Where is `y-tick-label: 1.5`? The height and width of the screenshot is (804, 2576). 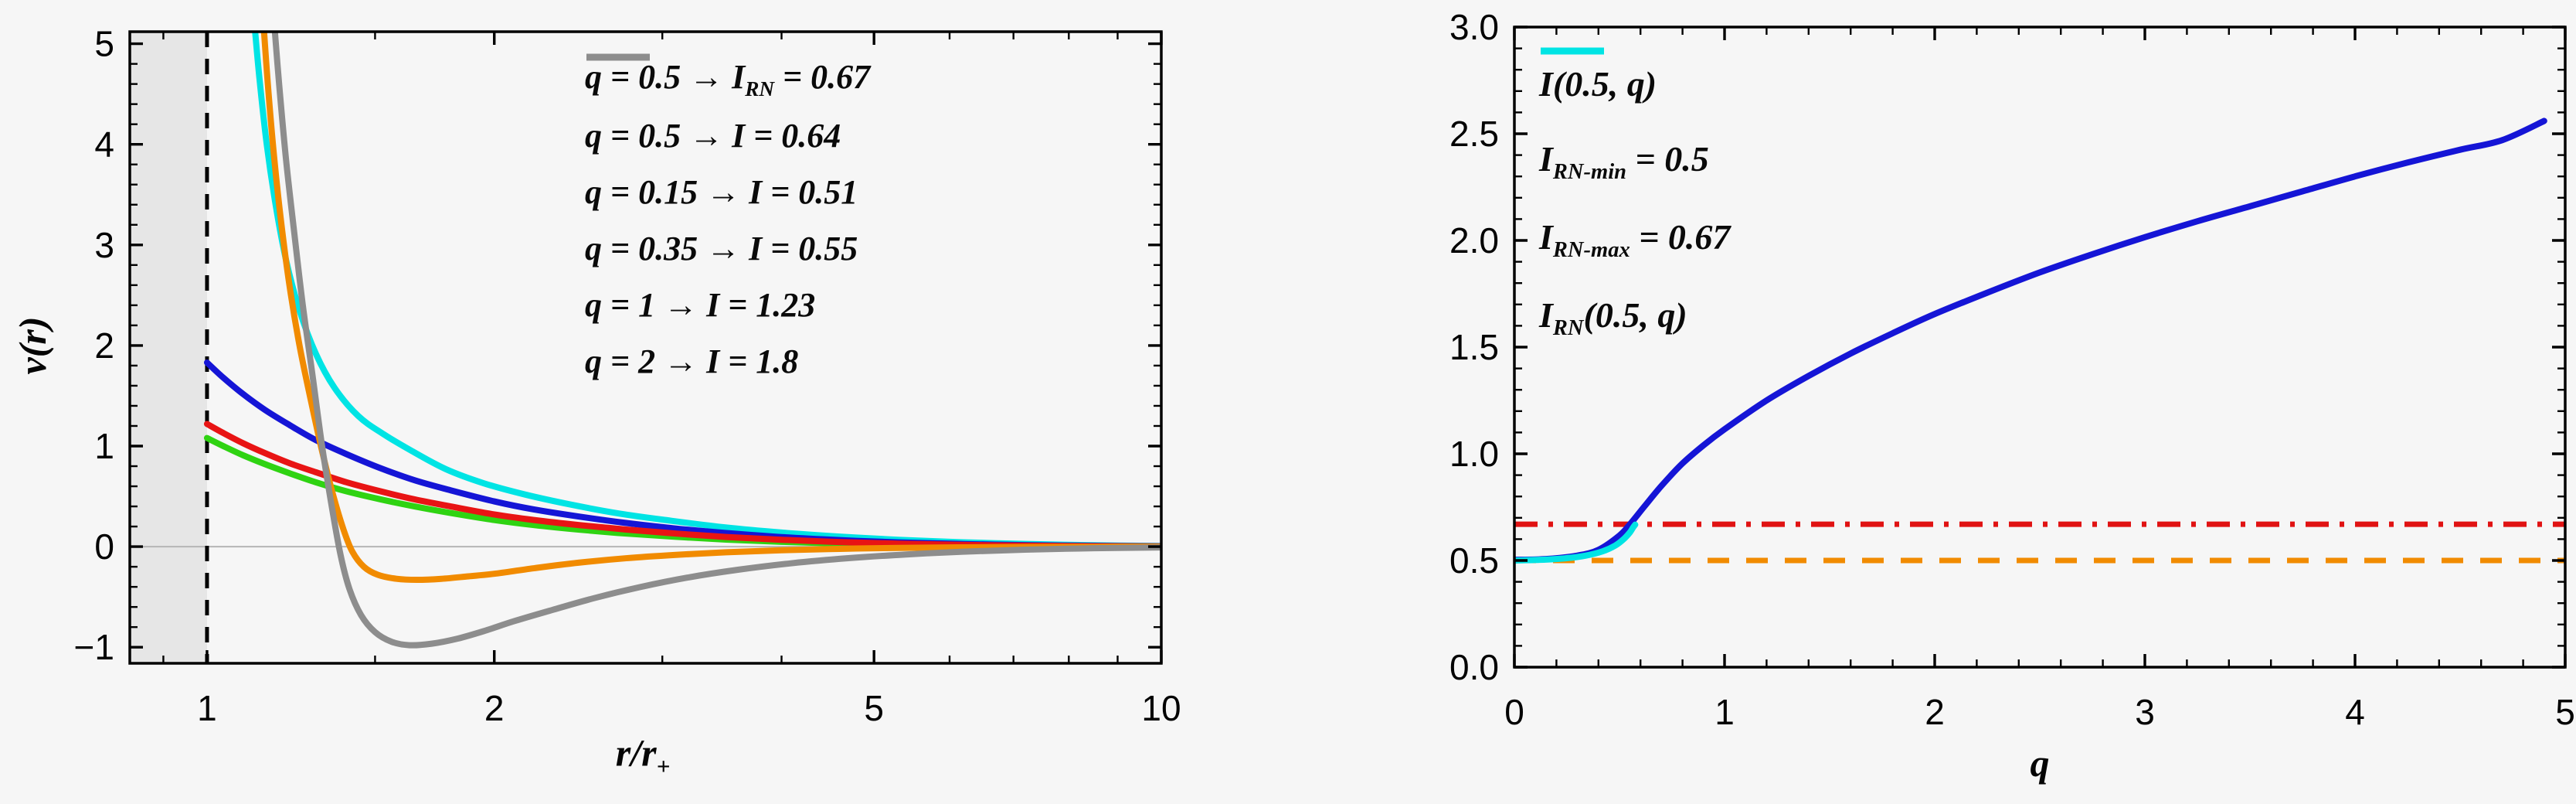 y-tick-label: 1.5 is located at coordinates (1474, 347).